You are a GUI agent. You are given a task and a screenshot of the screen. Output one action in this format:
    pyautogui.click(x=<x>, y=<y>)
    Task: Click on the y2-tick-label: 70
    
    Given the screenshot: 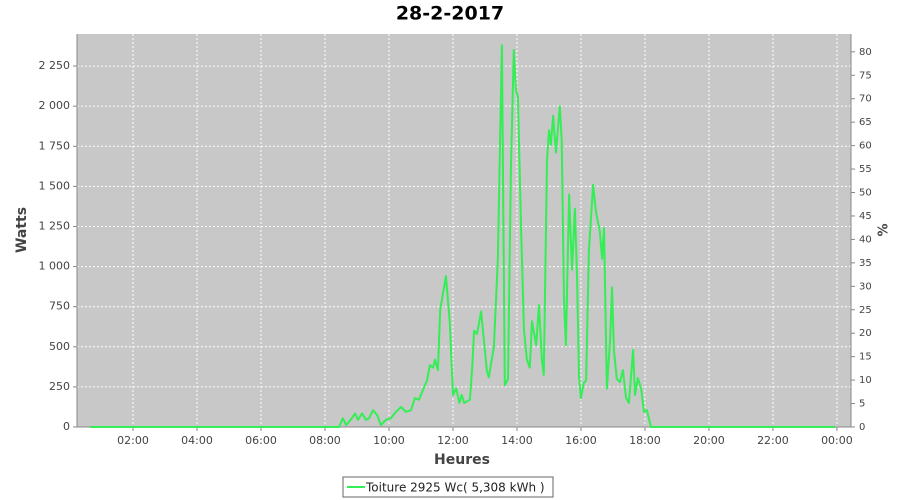 What is the action you would take?
    pyautogui.click(x=865, y=99)
    